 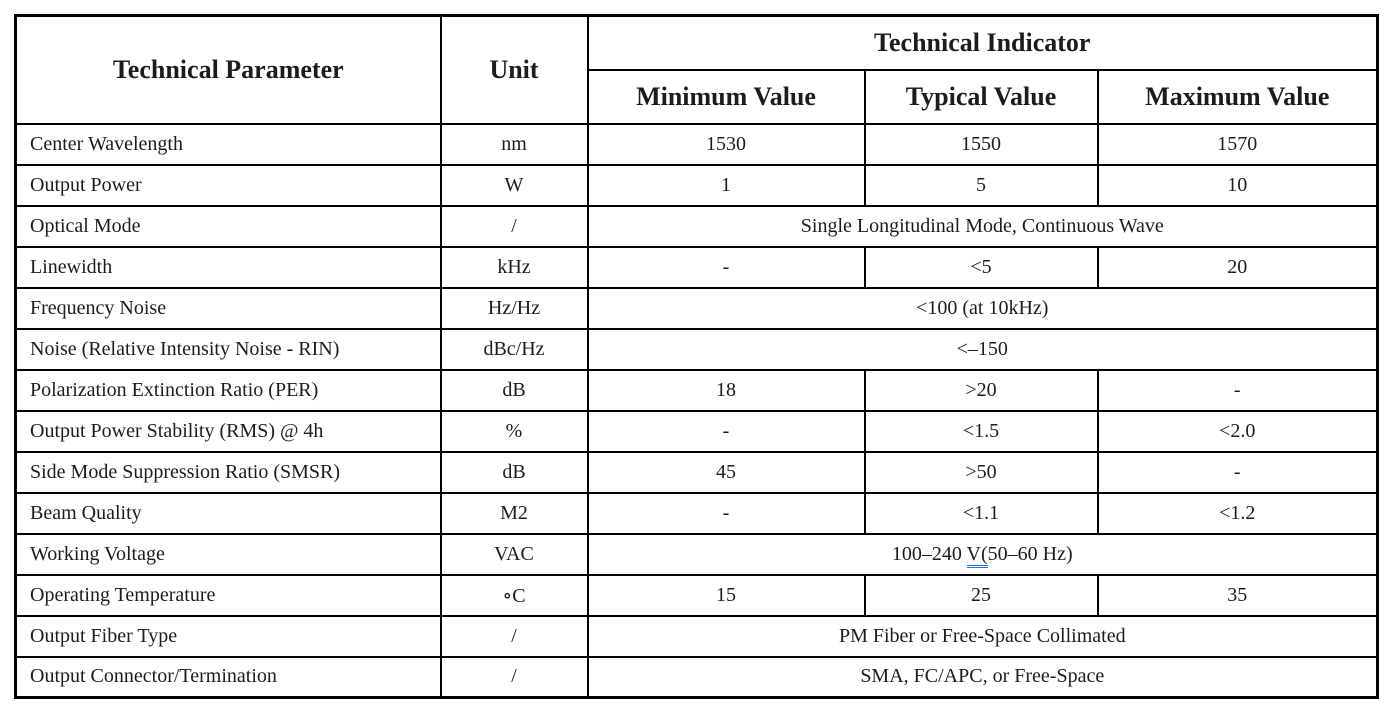 I want to click on param-cell: Working Voltage, so click(x=228, y=554).